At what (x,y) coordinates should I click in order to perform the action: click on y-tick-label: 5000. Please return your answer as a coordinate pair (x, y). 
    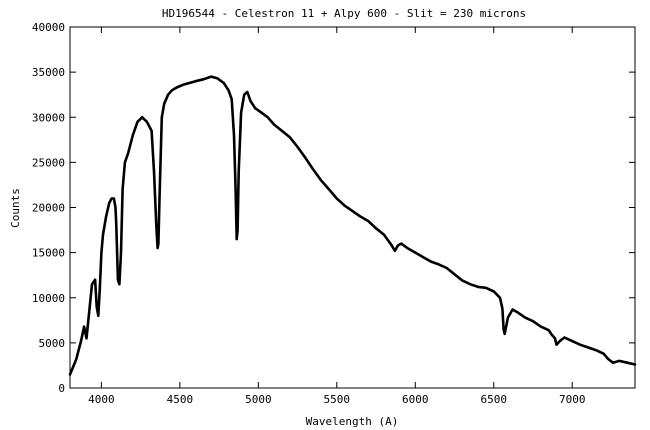
    Looking at the image, I should click on (52, 343).